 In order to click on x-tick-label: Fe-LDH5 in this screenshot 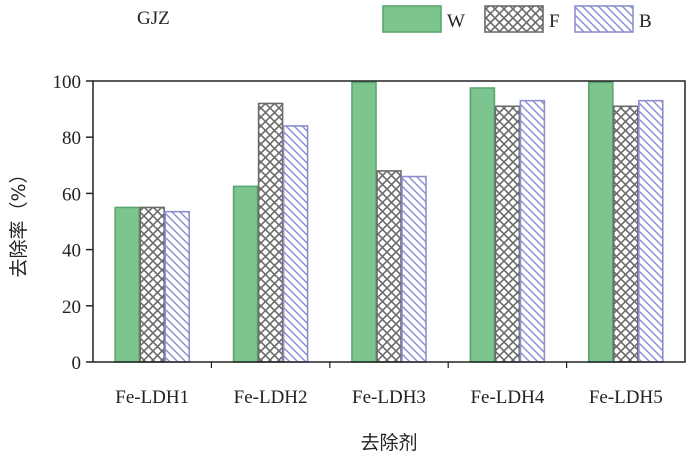, I will do `click(626, 397)`.